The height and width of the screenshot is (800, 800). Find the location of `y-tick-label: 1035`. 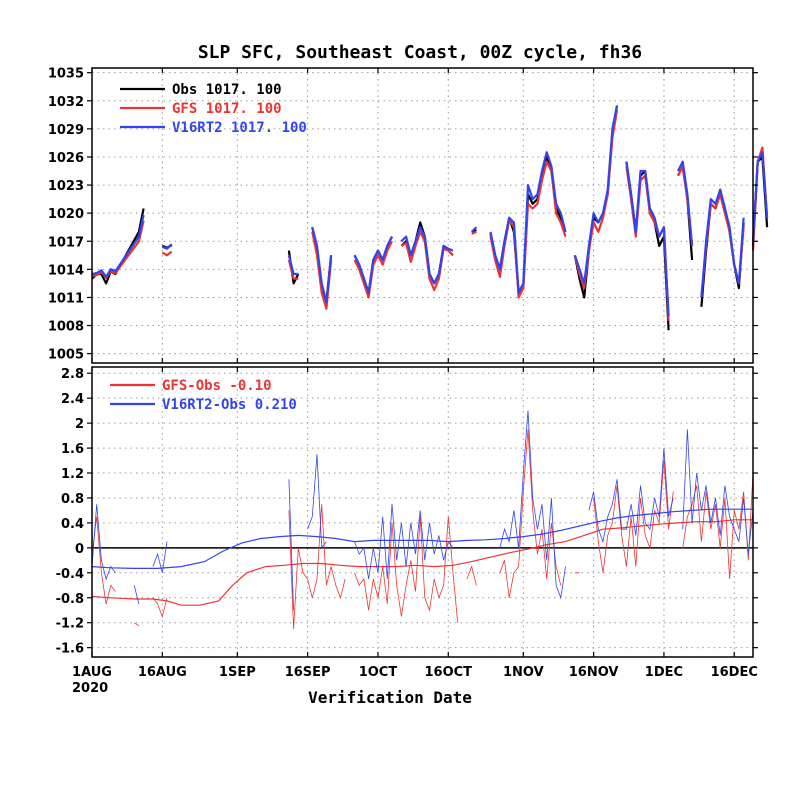

y-tick-label: 1035 is located at coordinates (66, 74).